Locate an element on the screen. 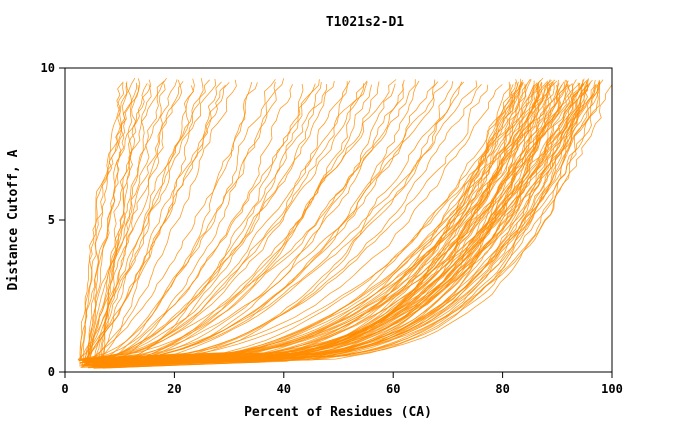  x-tick-label: 80 is located at coordinates (502, 389).